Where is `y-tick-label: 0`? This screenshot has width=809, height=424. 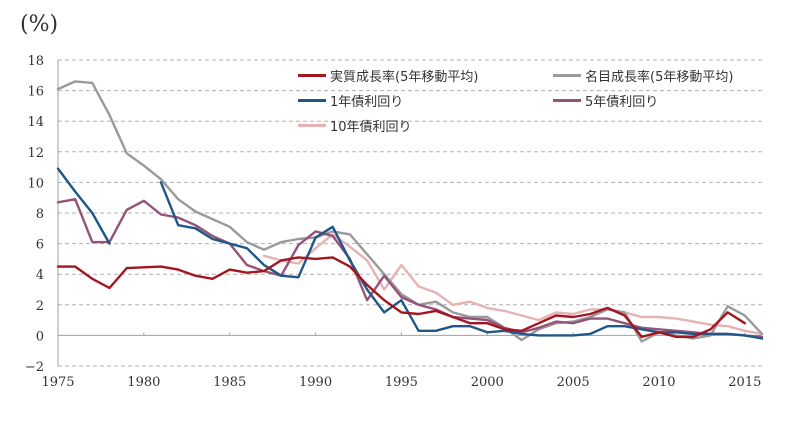
y-tick-label: 0 is located at coordinates (40, 336).